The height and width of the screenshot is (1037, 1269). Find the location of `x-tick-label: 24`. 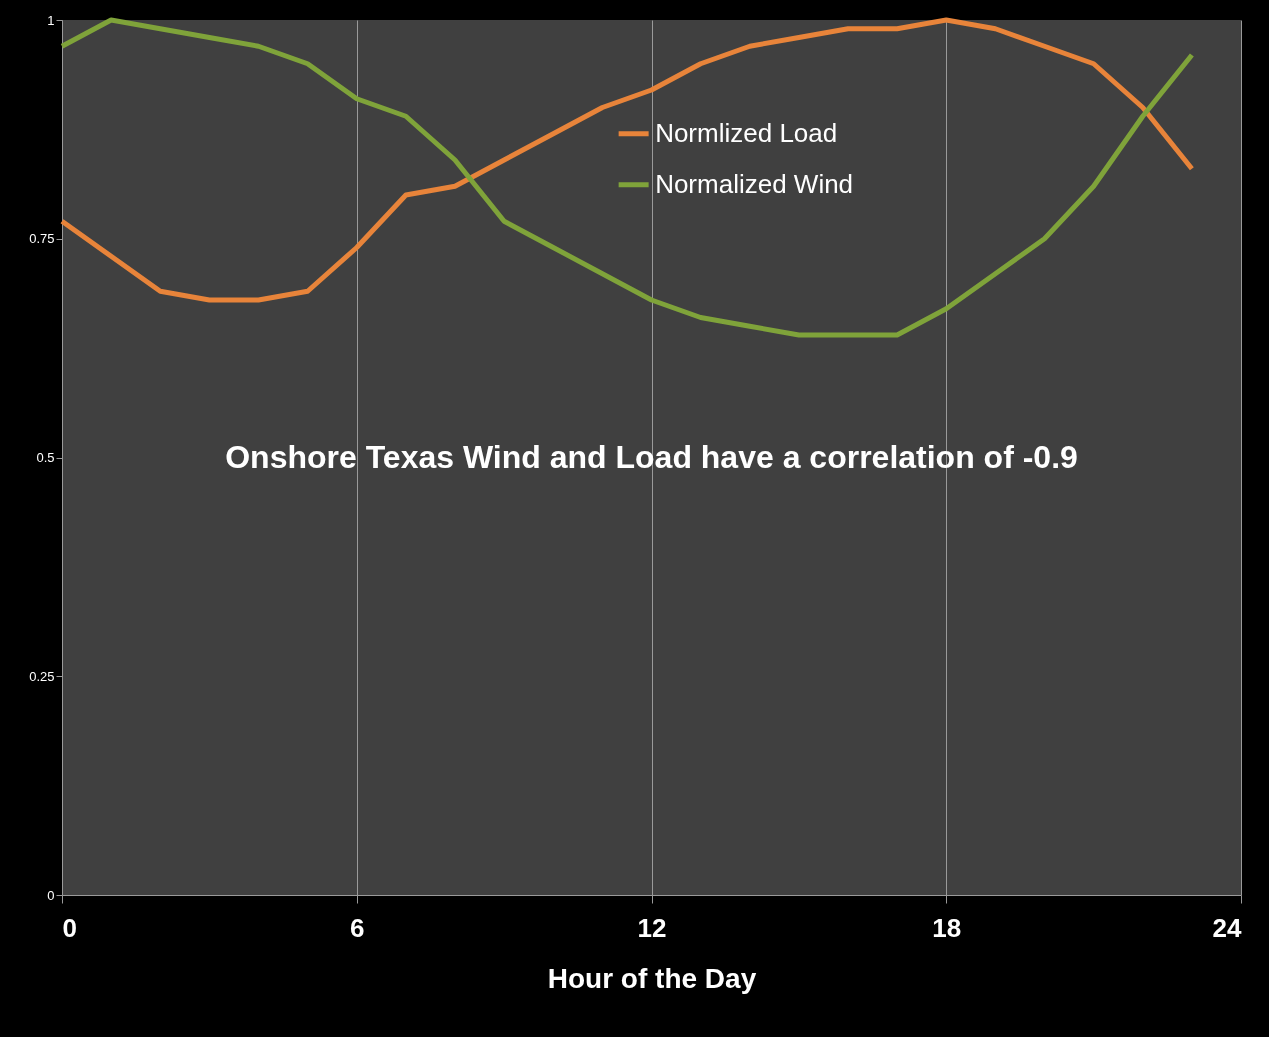

x-tick-label: 24 is located at coordinates (1227, 927).